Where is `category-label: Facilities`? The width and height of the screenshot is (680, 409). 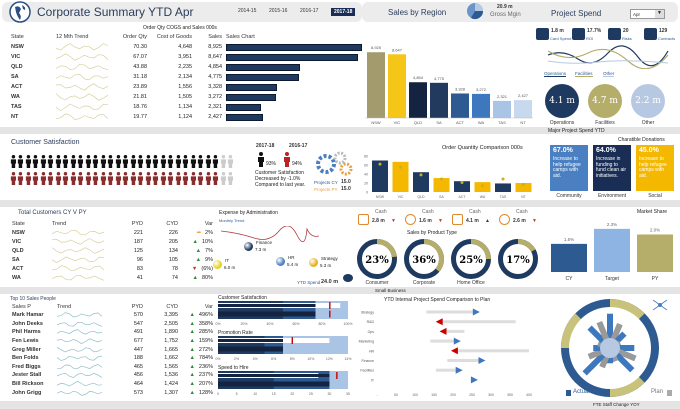 category-label: Facilities is located at coordinates (367, 371).